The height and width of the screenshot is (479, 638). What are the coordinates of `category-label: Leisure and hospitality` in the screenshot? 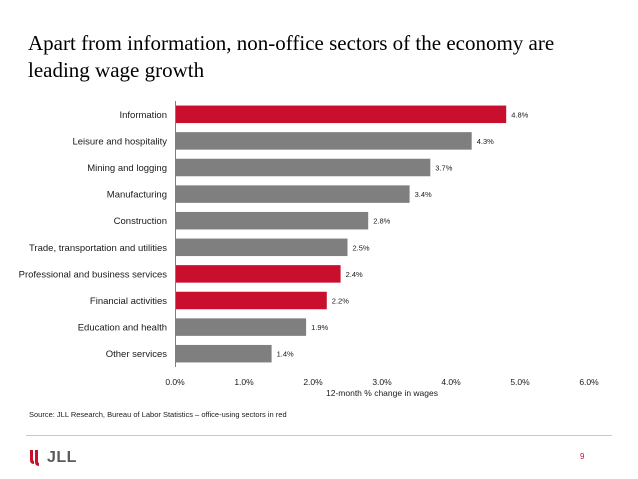 It's located at (119, 141).